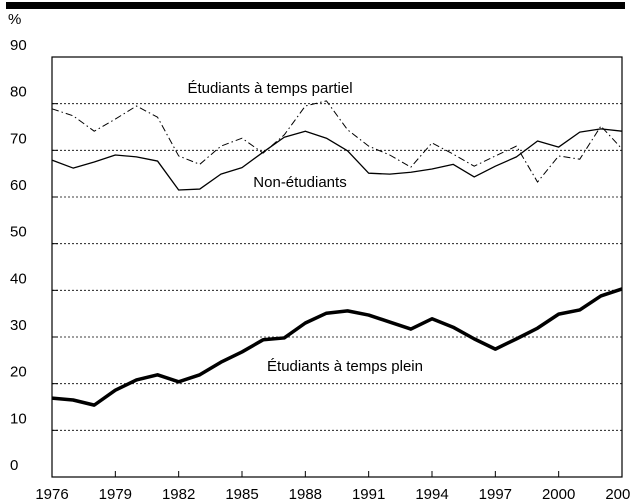  What do you see at coordinates (305, 494) in the screenshot?
I see `x-tick-label: 1988` at bounding box center [305, 494].